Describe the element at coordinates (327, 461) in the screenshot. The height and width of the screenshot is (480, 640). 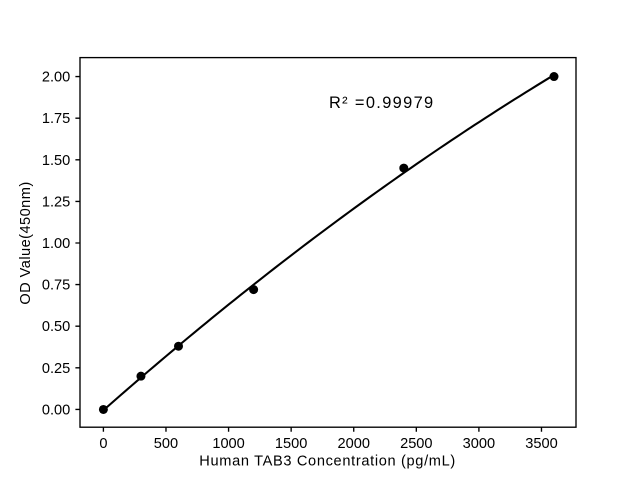
I see `svg-text:Human TAB3 Concentration (pg/m: Human TAB3 Concentration (pg/mL)` at that location.